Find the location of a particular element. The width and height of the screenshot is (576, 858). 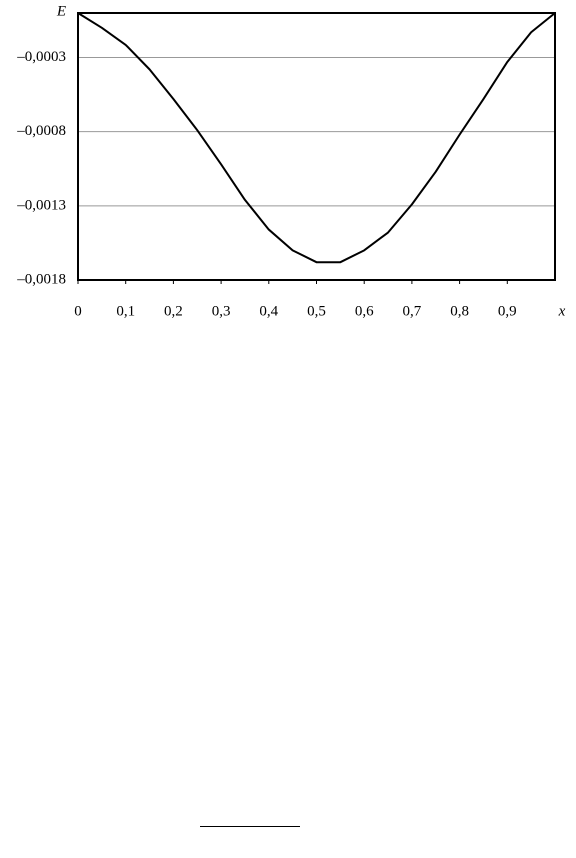

x-tick-label: 0,4 is located at coordinates (268, 311).